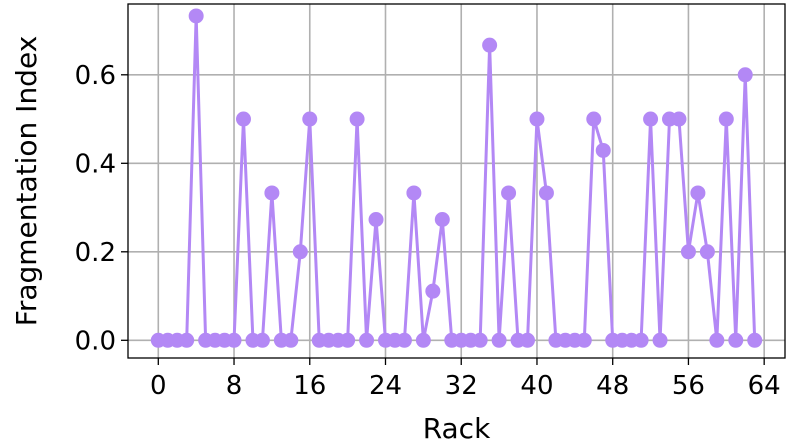  What do you see at coordinates (95, 341) in the screenshot?
I see `y-tick-label: 0.0` at bounding box center [95, 341].